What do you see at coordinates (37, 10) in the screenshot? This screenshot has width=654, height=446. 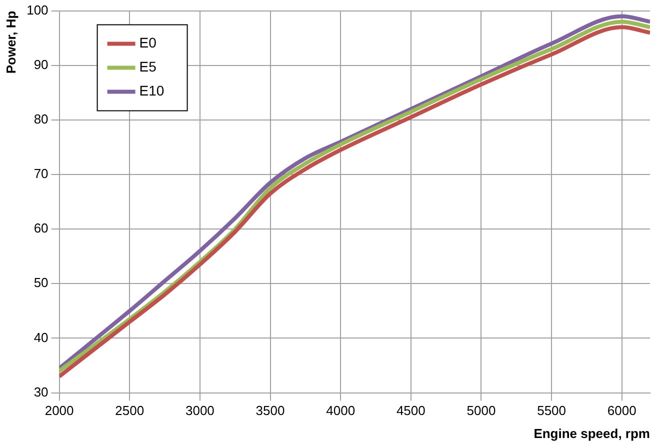 I see `y-tick-label: 100` at bounding box center [37, 10].